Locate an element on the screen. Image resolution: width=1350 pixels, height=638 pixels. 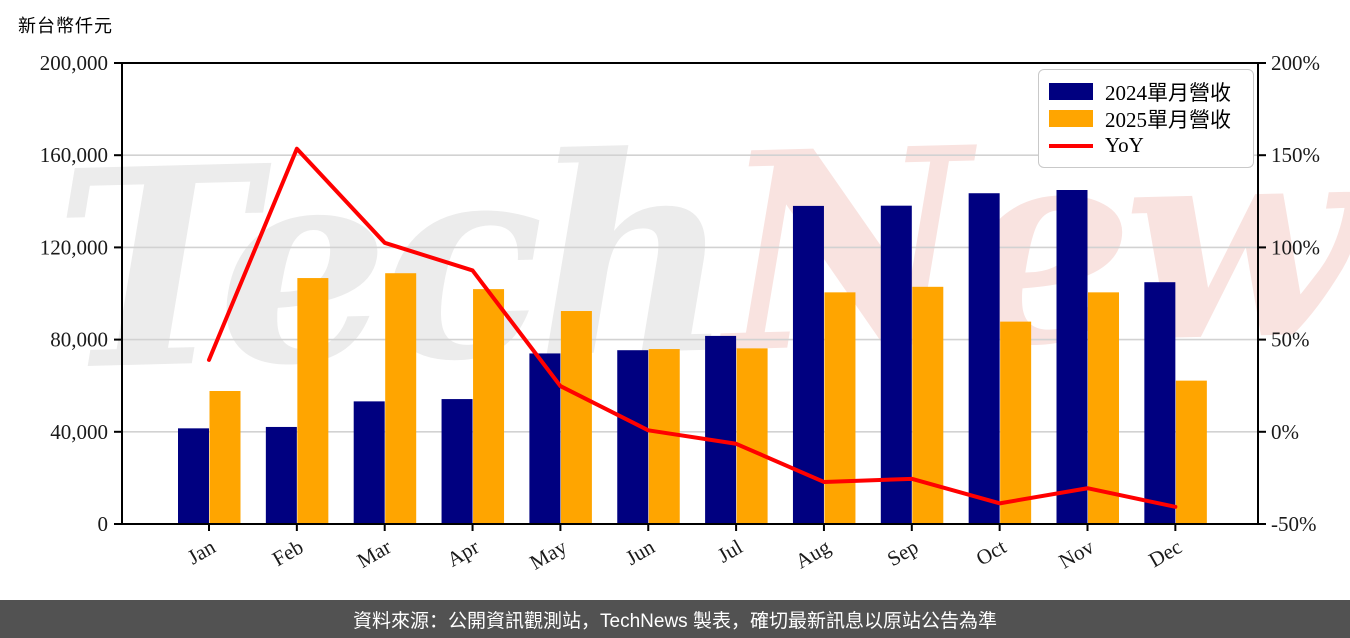
x-axis-tick-label: Feb is located at coordinates (287, 553).